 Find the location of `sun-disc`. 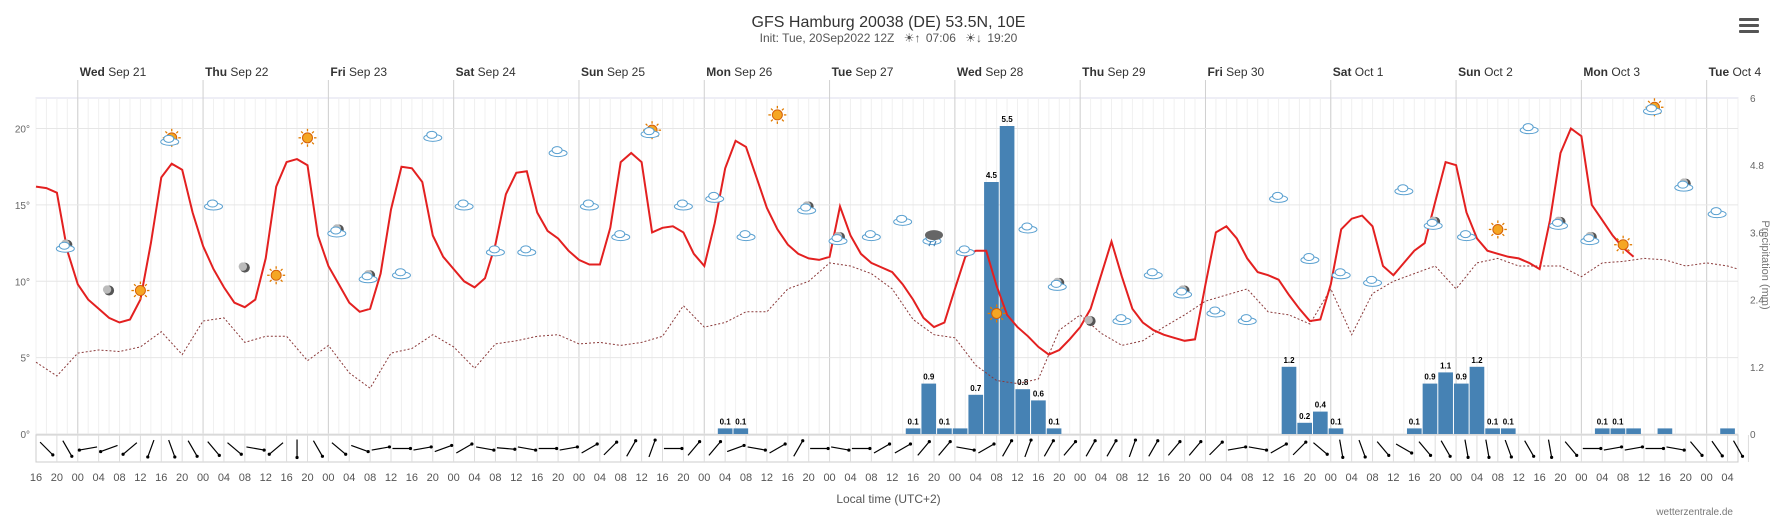

sun-disc is located at coordinates (997, 313).